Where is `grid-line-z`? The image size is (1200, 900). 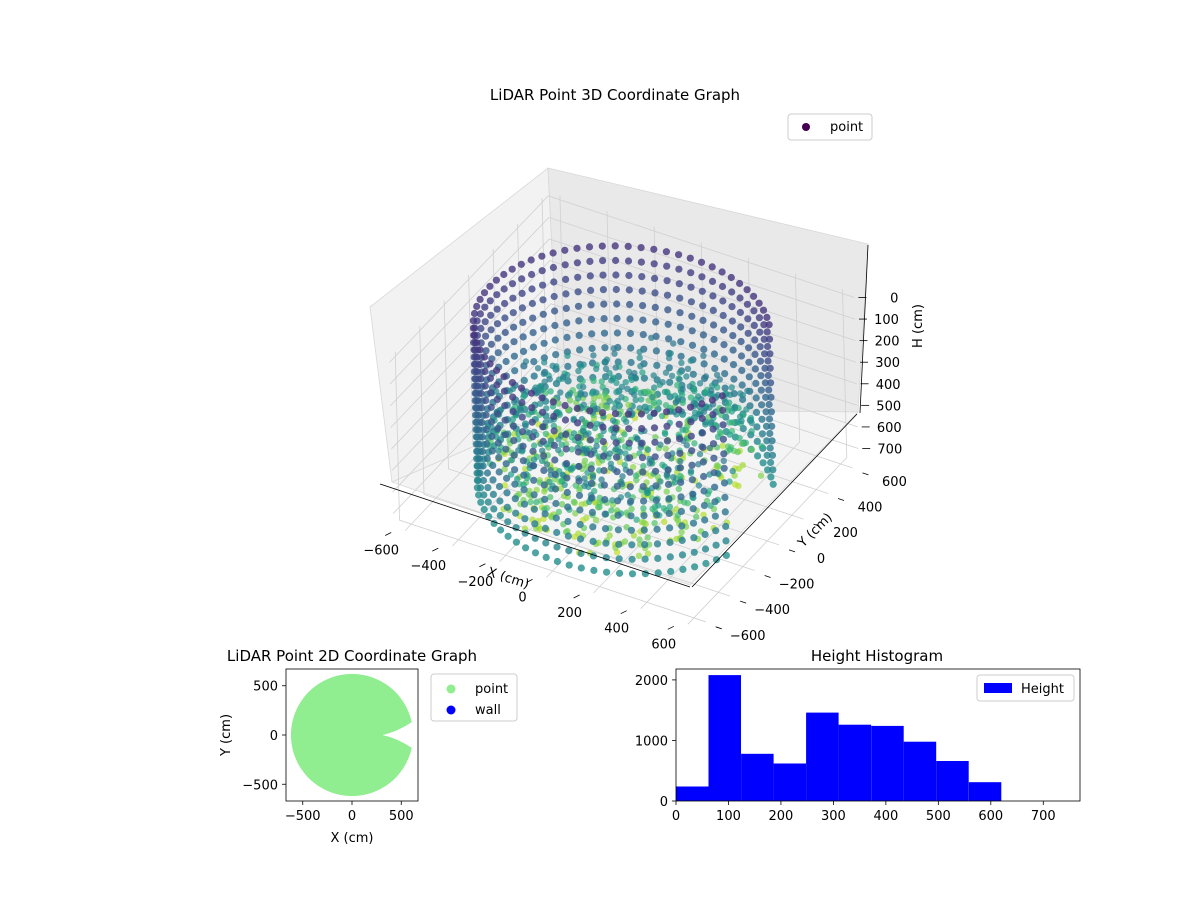 grid-line-z is located at coordinates (623, 322).